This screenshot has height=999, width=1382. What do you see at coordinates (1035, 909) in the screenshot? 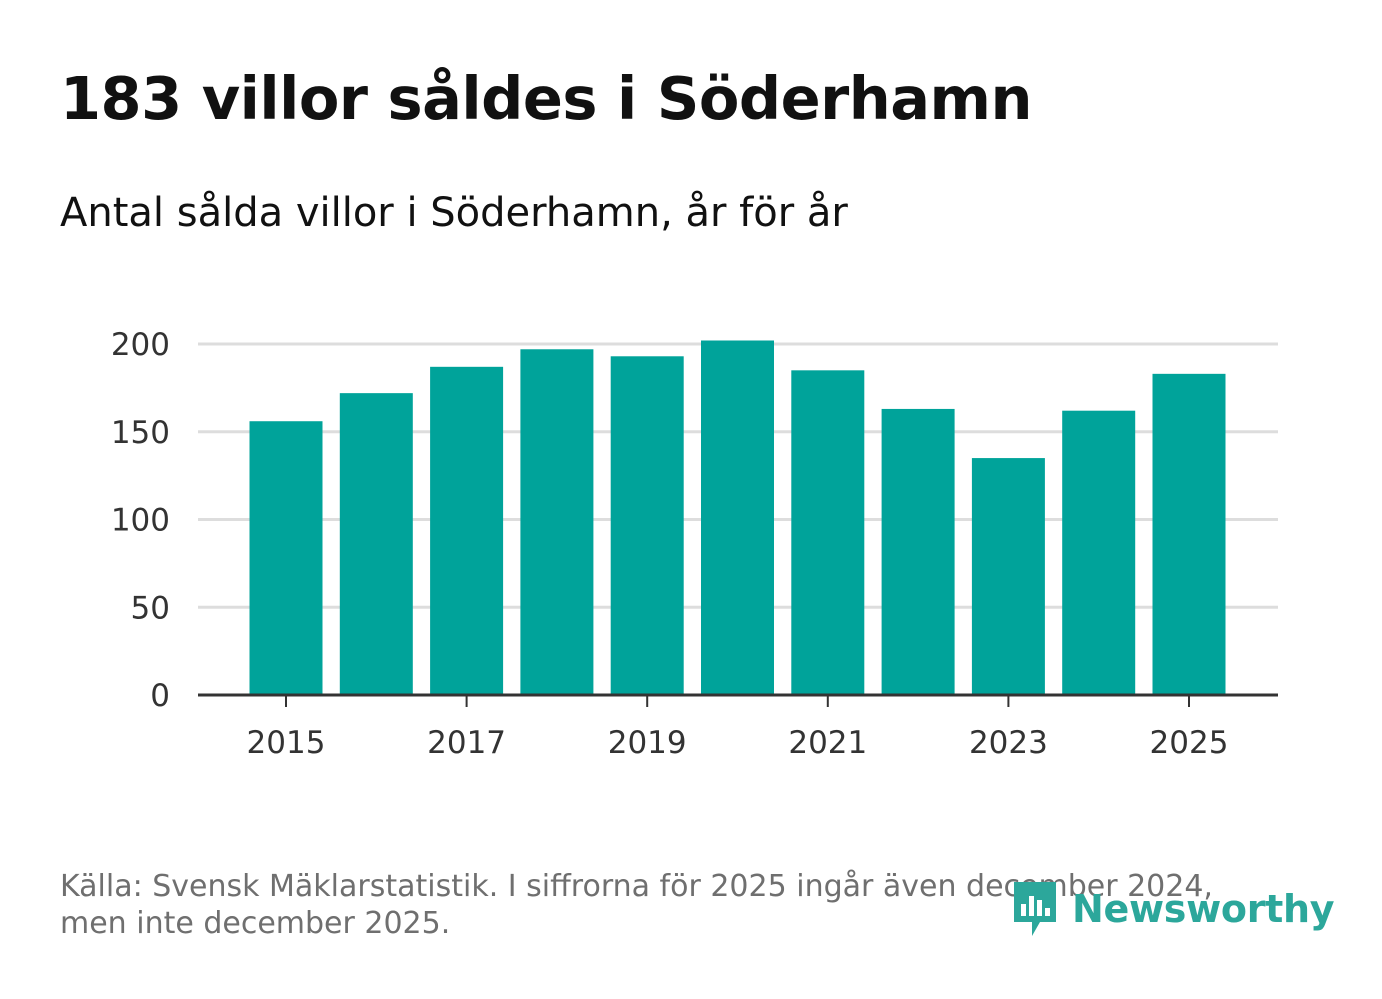
I see `newsworthy-logo-icon` at bounding box center [1035, 909].